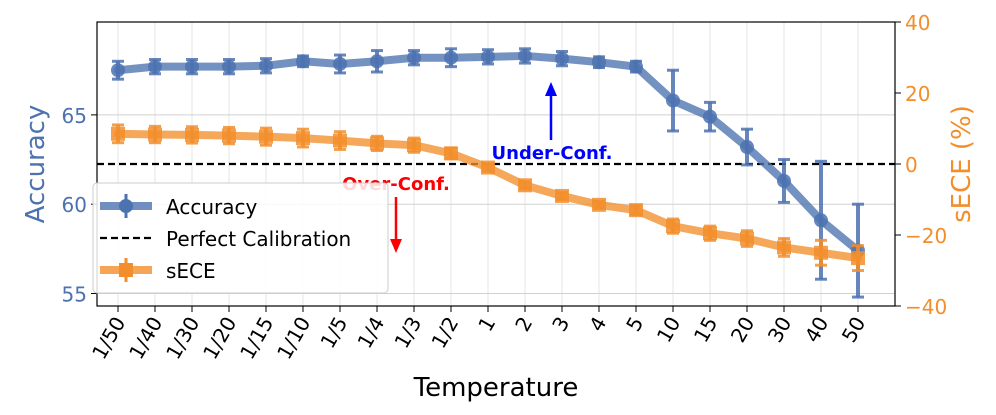 The width and height of the screenshot is (996, 415). What do you see at coordinates (74, 294) in the screenshot?
I see `left-tick-label: 55` at bounding box center [74, 294].